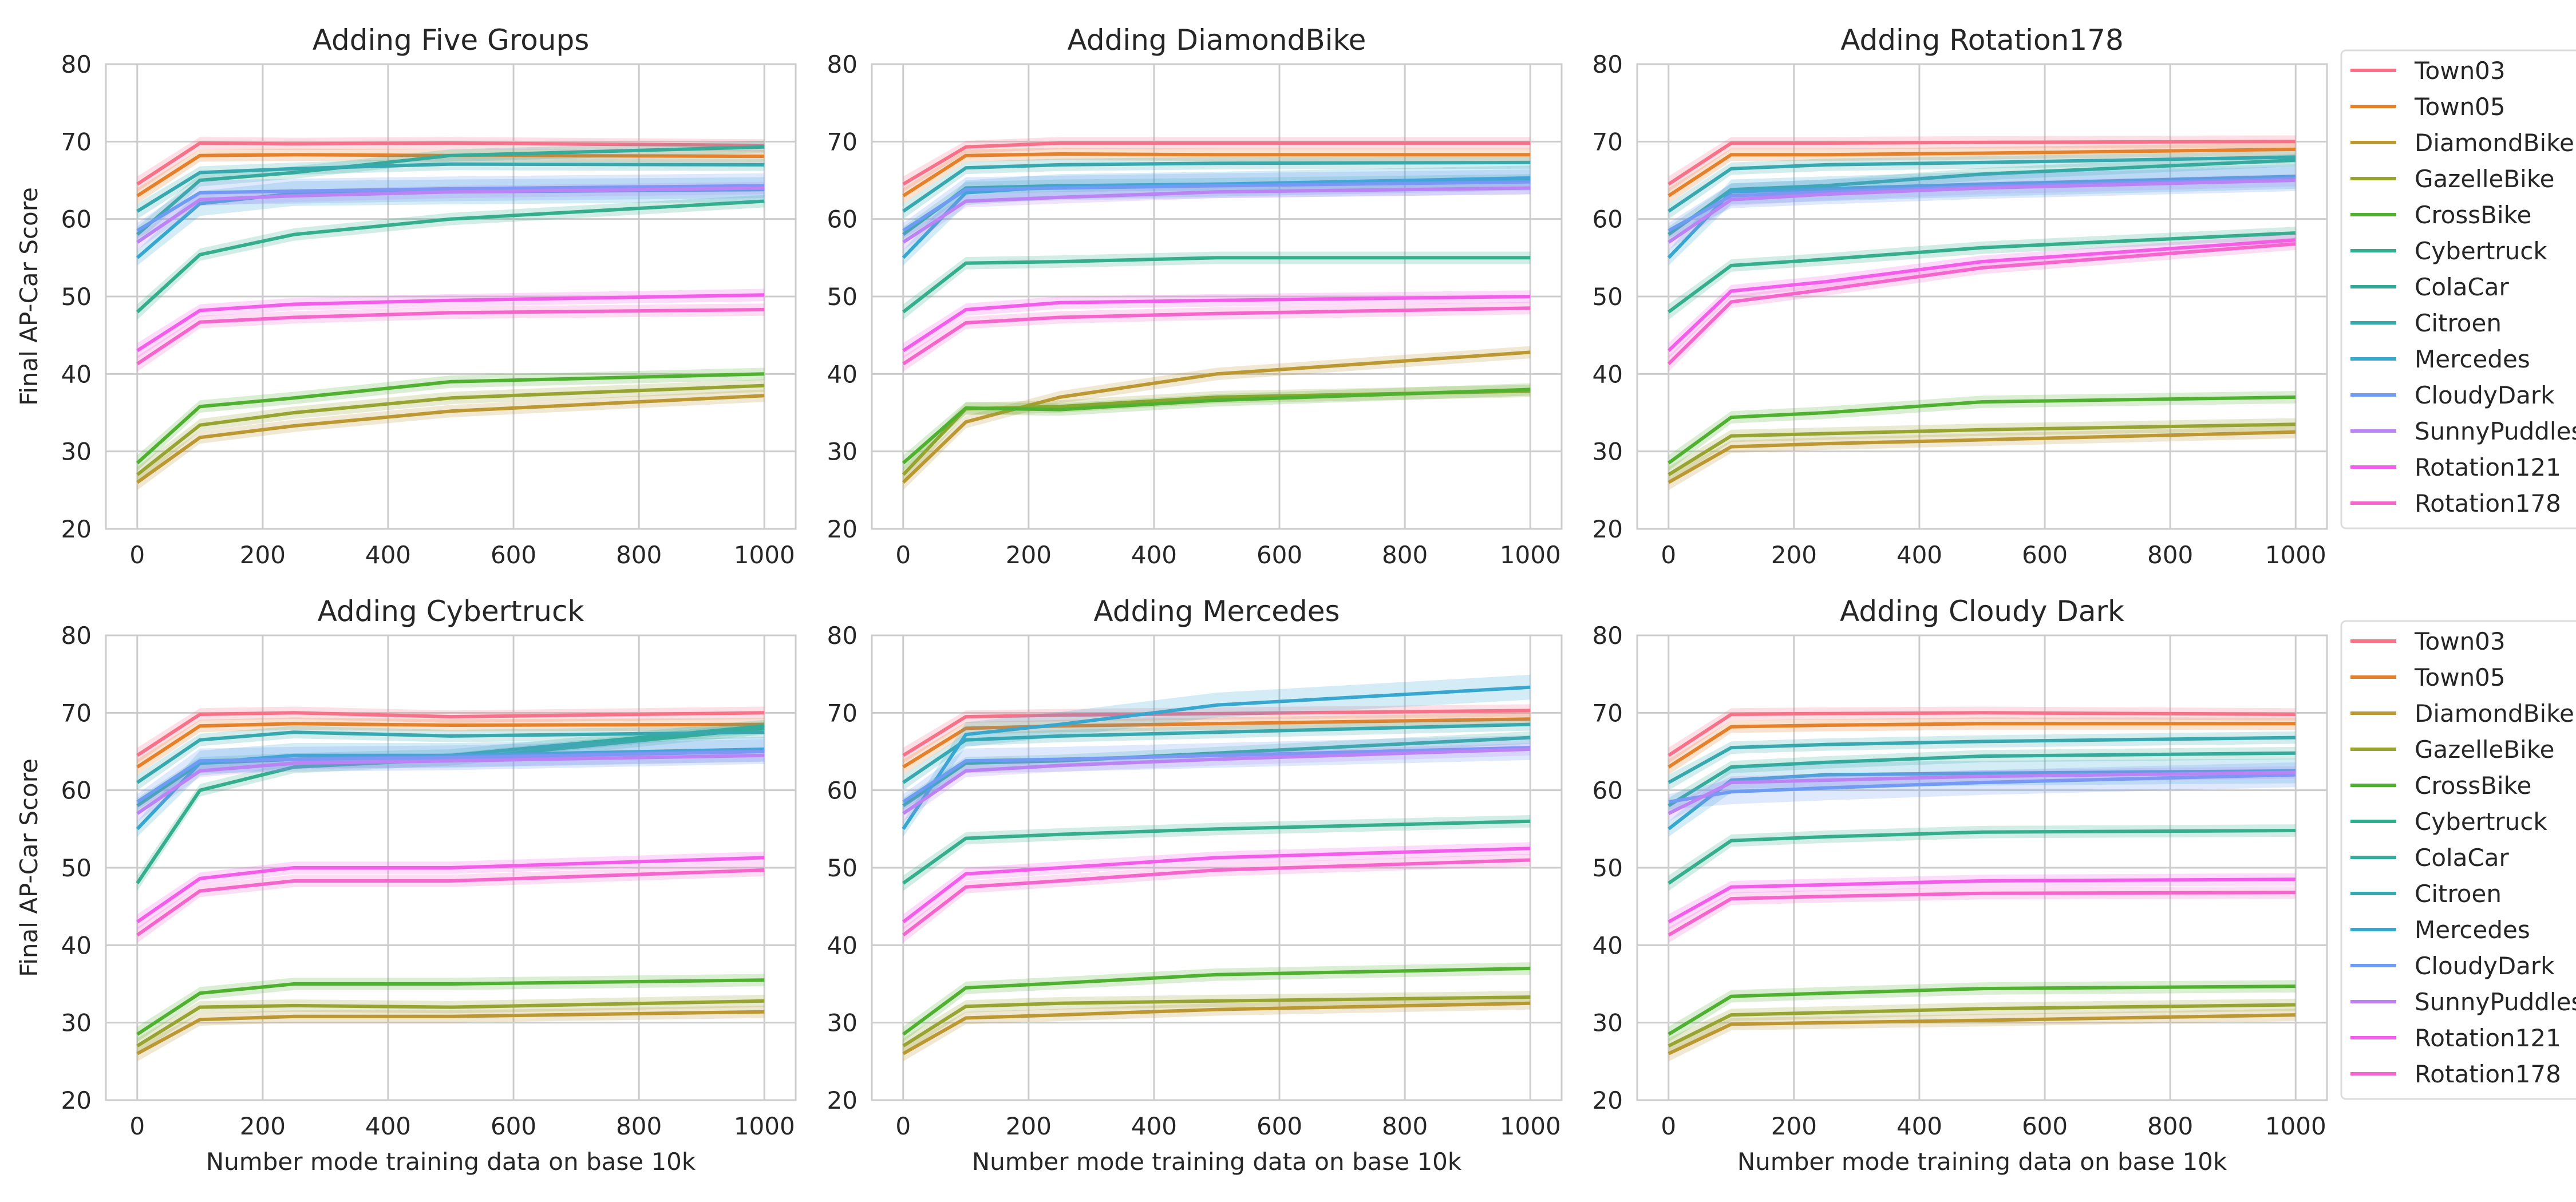 The height and width of the screenshot is (1202, 2576). What do you see at coordinates (764, 1126) in the screenshot?
I see `x-tick-label: 1000` at bounding box center [764, 1126].